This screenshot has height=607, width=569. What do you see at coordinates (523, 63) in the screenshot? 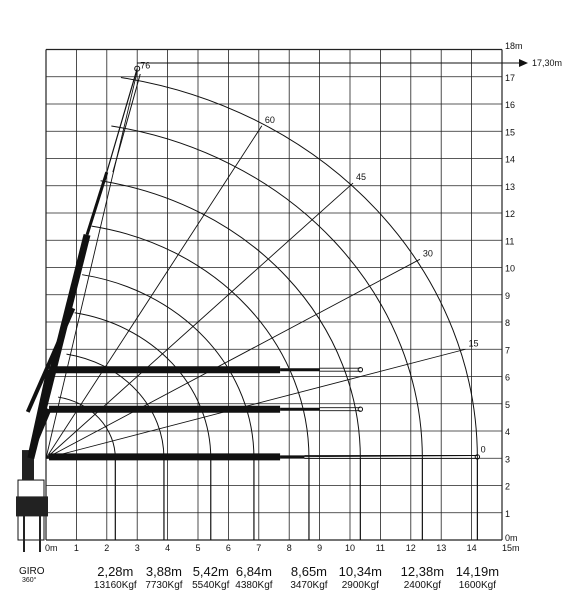
I see `max-height-arrowhead` at bounding box center [523, 63].